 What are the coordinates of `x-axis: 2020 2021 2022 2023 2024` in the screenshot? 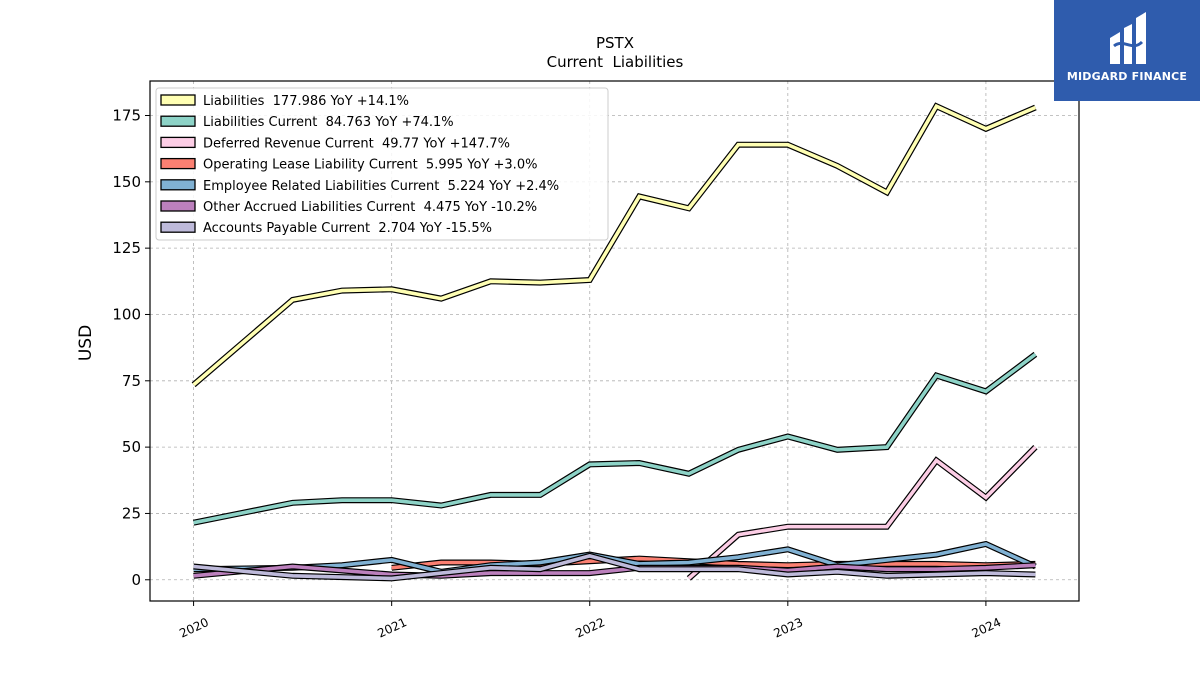 It's located at (590, 621).